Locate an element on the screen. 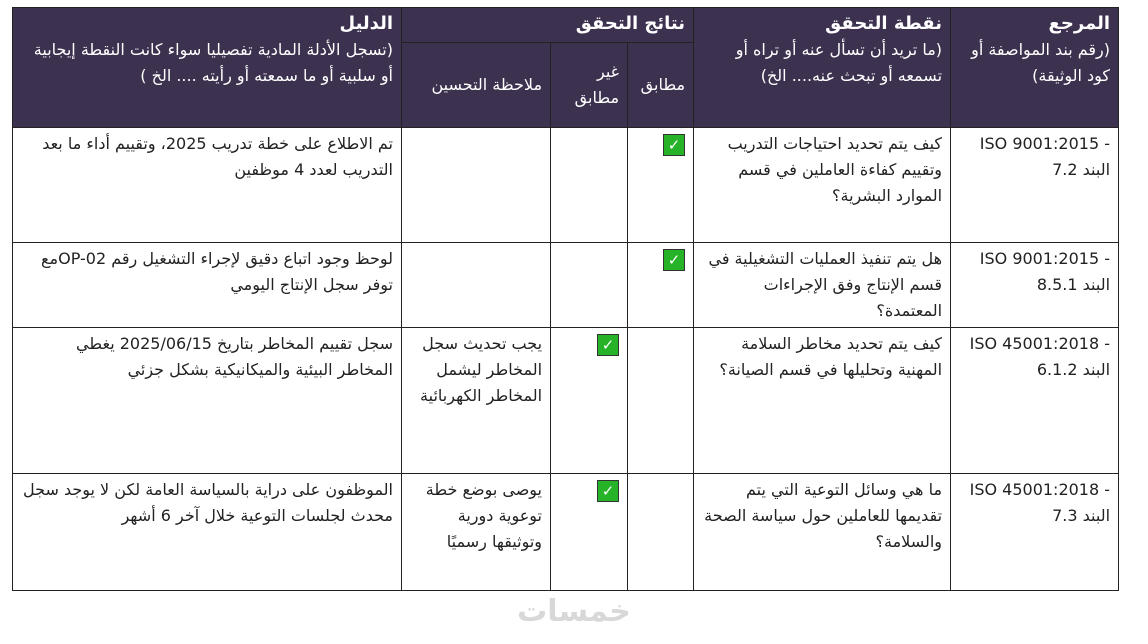 This screenshot has width=1148, height=644. reference-cell: - ISO 9001:2015 البند 7.2 is located at coordinates (1035, 185).